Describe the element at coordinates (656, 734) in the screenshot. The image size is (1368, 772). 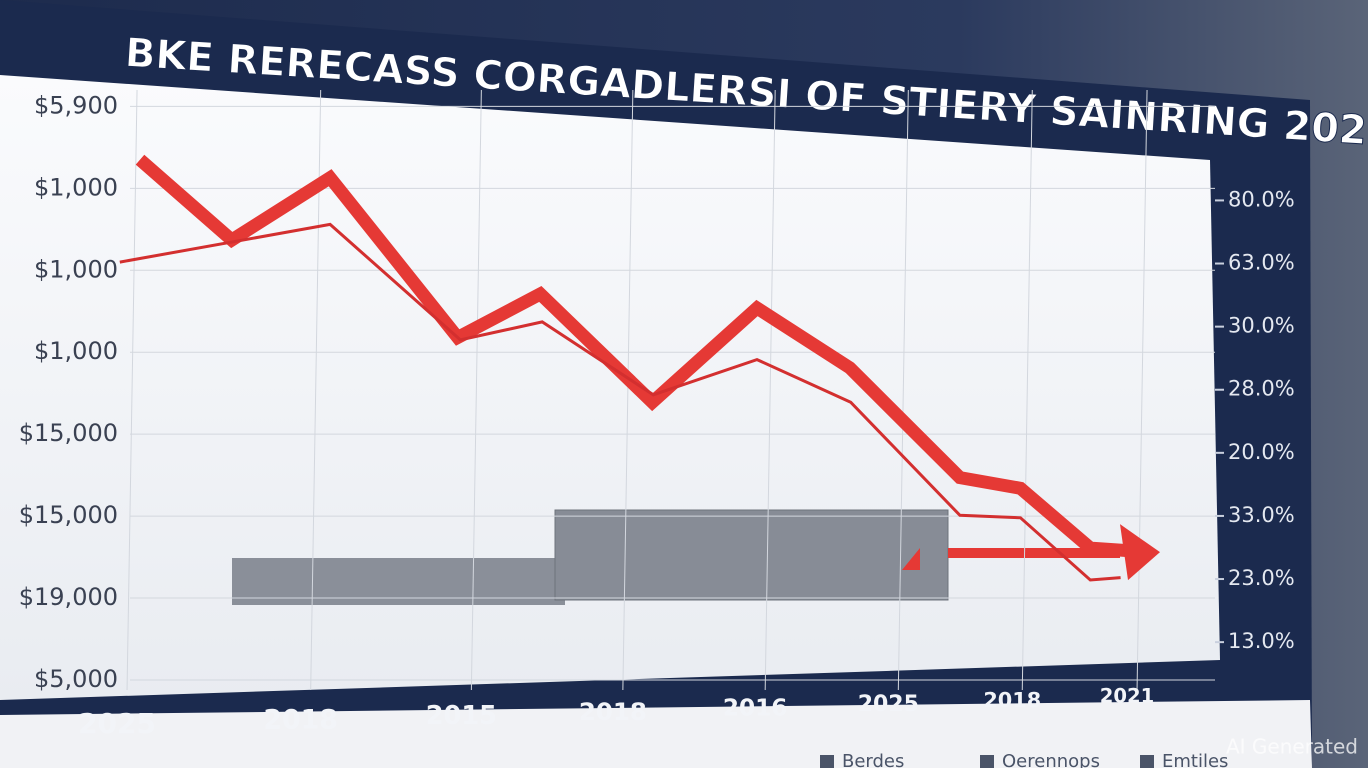
I see `legend-strip` at that location.